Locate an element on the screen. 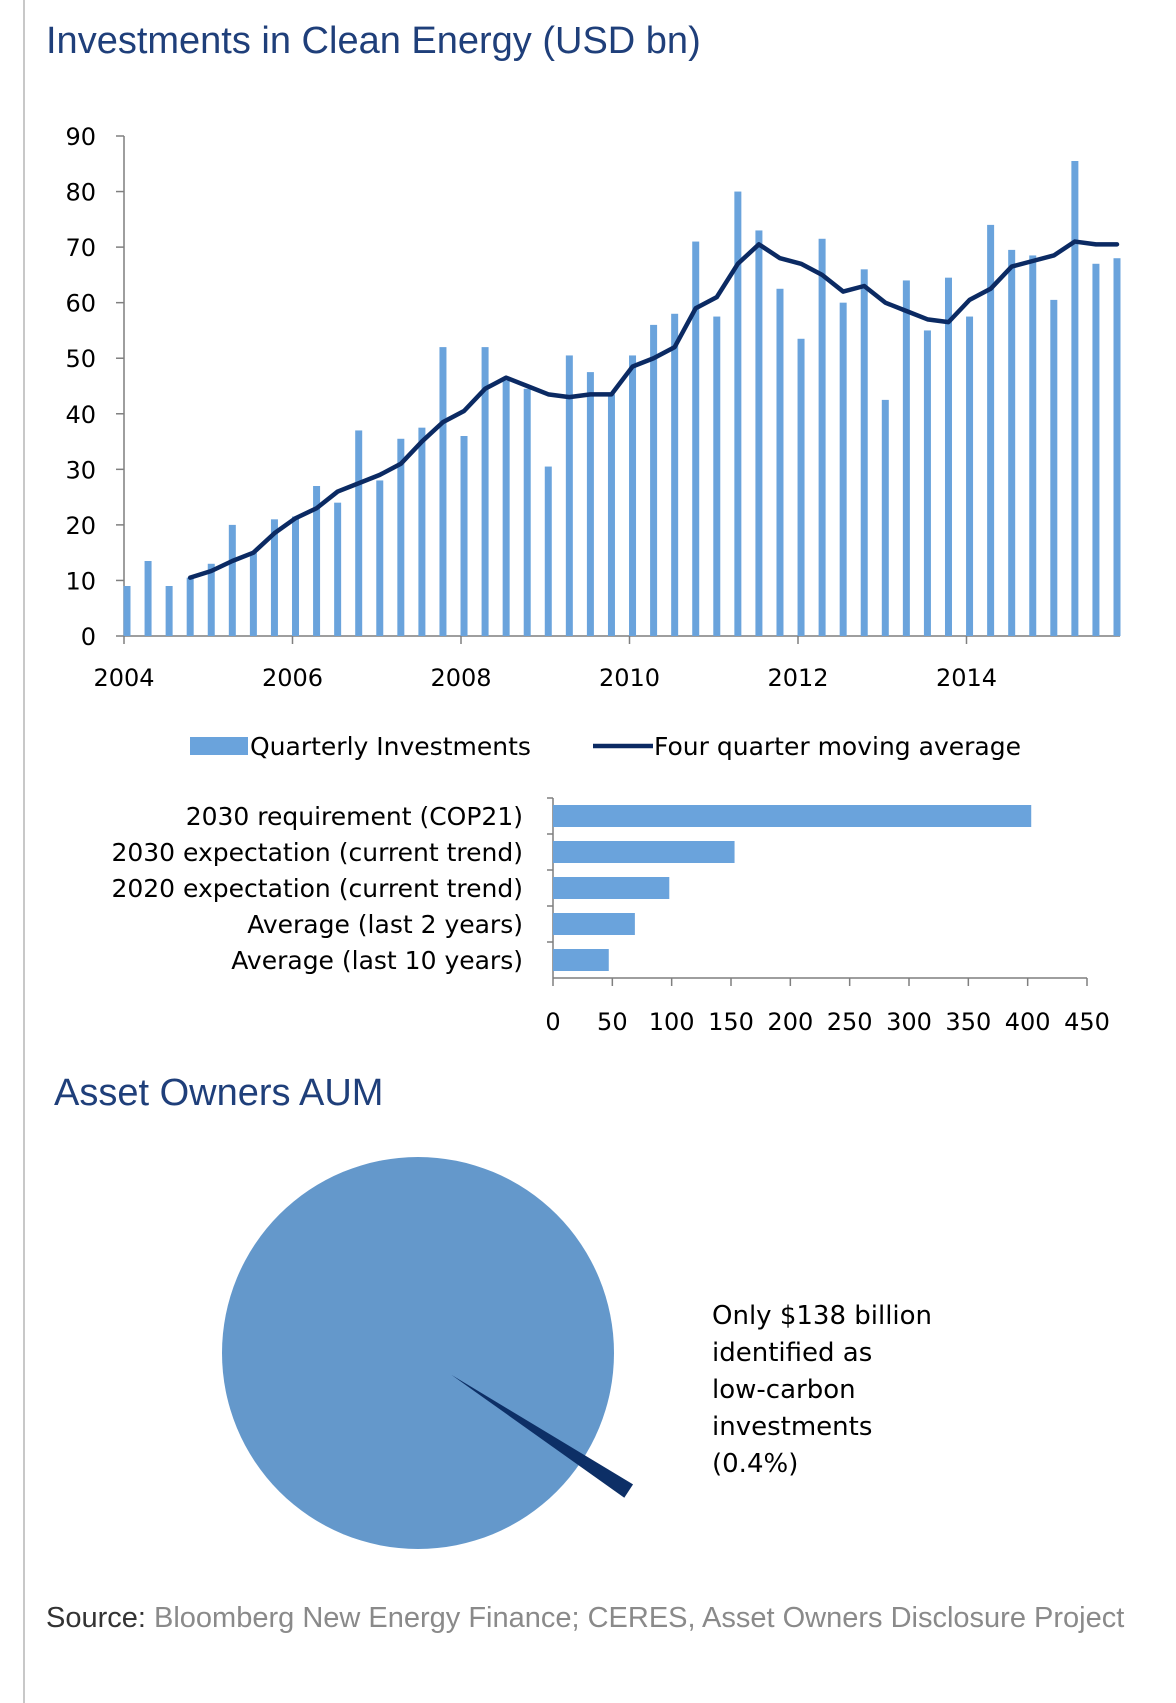 The width and height of the screenshot is (1176, 1703). x-tick-label: 300 is located at coordinates (909, 1022).